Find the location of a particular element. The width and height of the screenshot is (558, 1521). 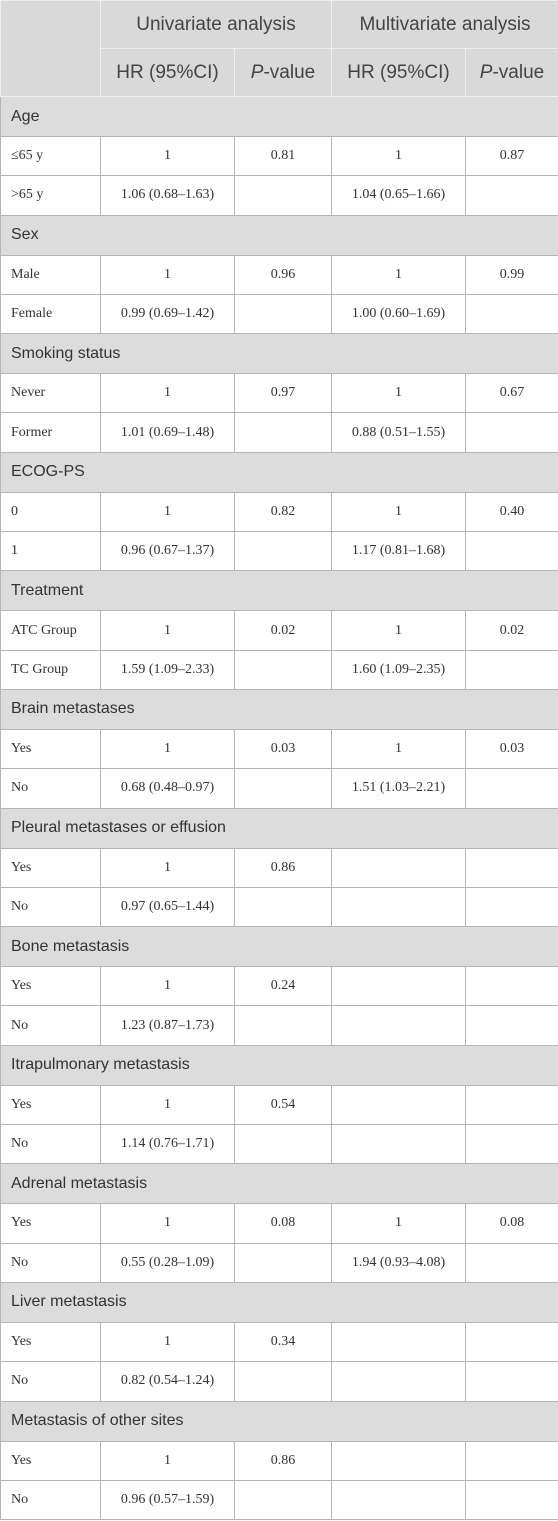

section-label: Adrenal metastasis is located at coordinates (279, 1184).